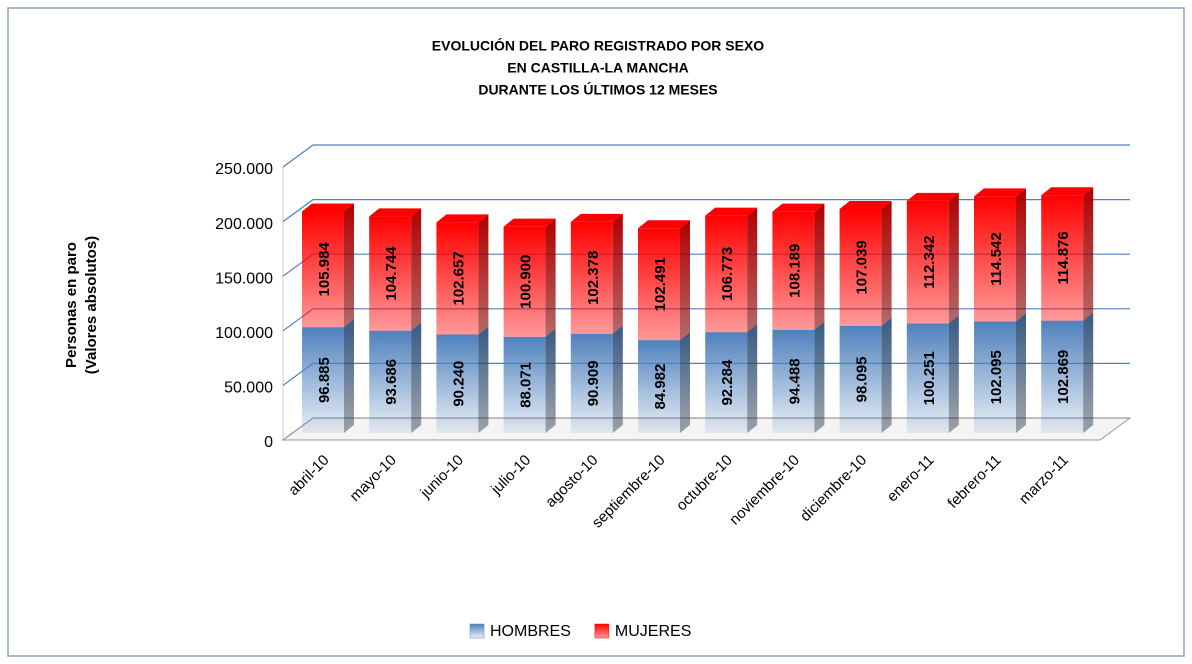 The image size is (1192, 664). What do you see at coordinates (598, 45) in the screenshot?
I see `chart-title: EVOLUCIÓN DEL PARO REGISTRADO POR SEXO` at bounding box center [598, 45].